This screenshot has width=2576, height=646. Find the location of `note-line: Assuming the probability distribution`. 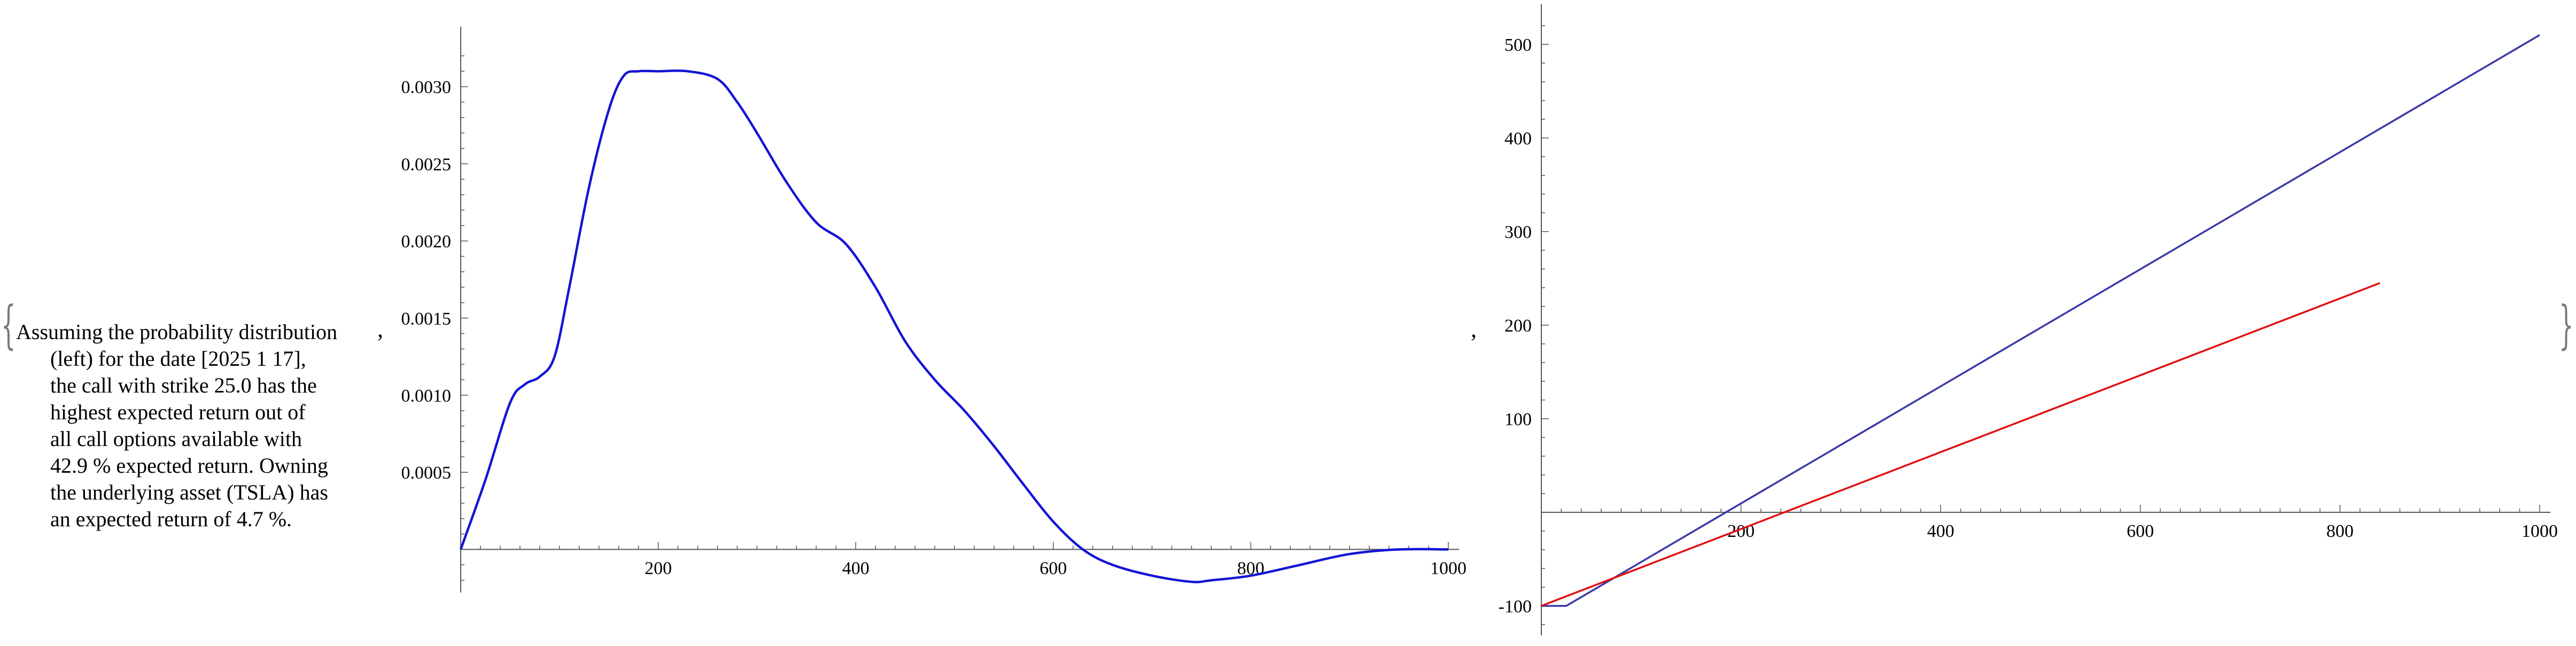

note-line: Assuming the probability distribution is located at coordinates (177, 332).